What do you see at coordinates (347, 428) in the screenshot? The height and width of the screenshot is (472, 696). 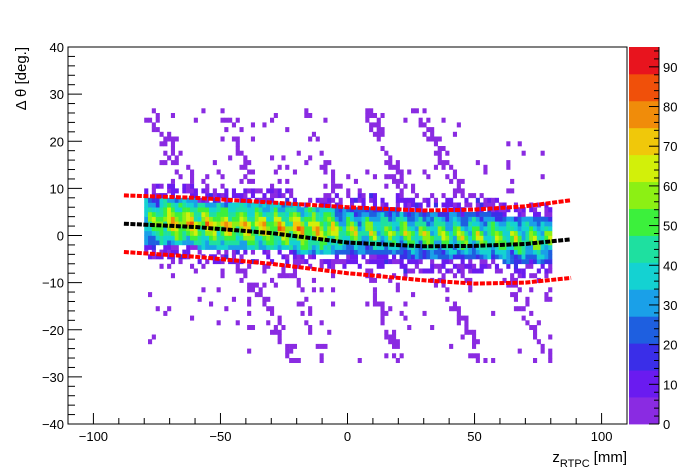 I see `x-axis: −100 −50 0 50 100` at bounding box center [347, 428].